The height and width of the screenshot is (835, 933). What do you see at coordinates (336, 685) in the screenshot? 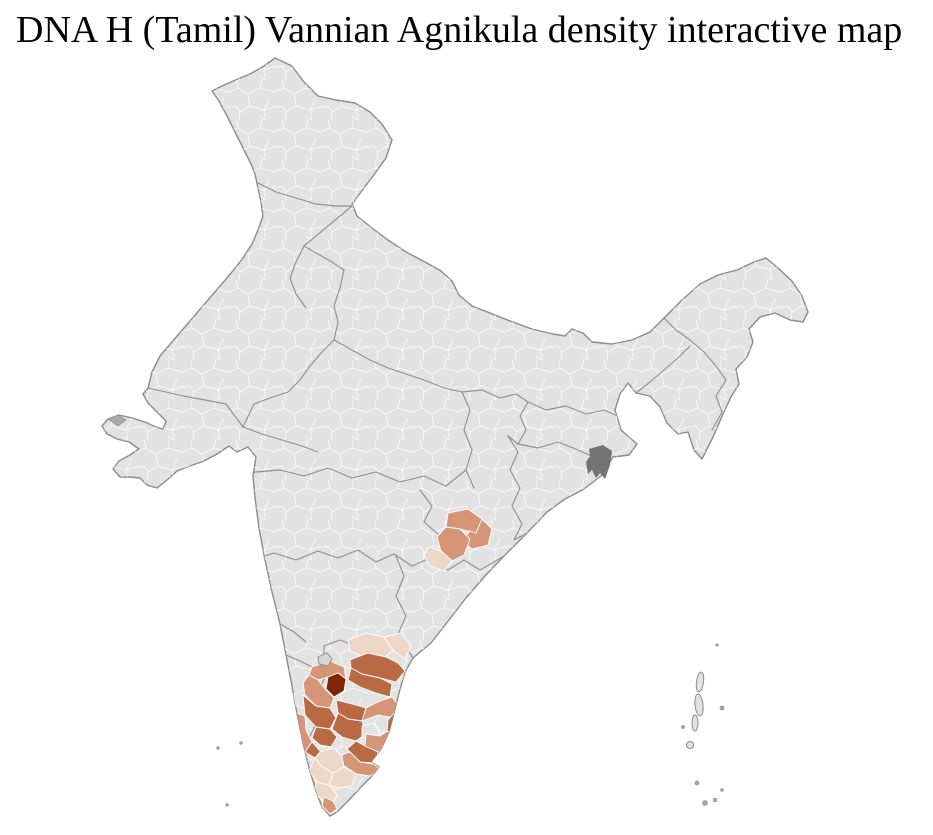
I see `district-highest-density` at bounding box center [336, 685].